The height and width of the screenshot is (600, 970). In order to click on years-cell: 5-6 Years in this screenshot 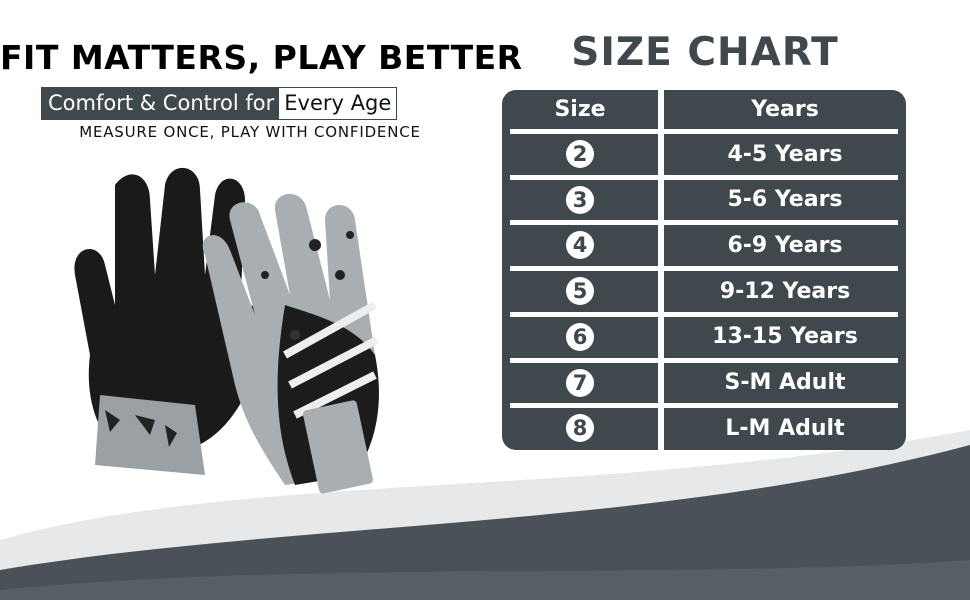, I will do `click(785, 200)`.